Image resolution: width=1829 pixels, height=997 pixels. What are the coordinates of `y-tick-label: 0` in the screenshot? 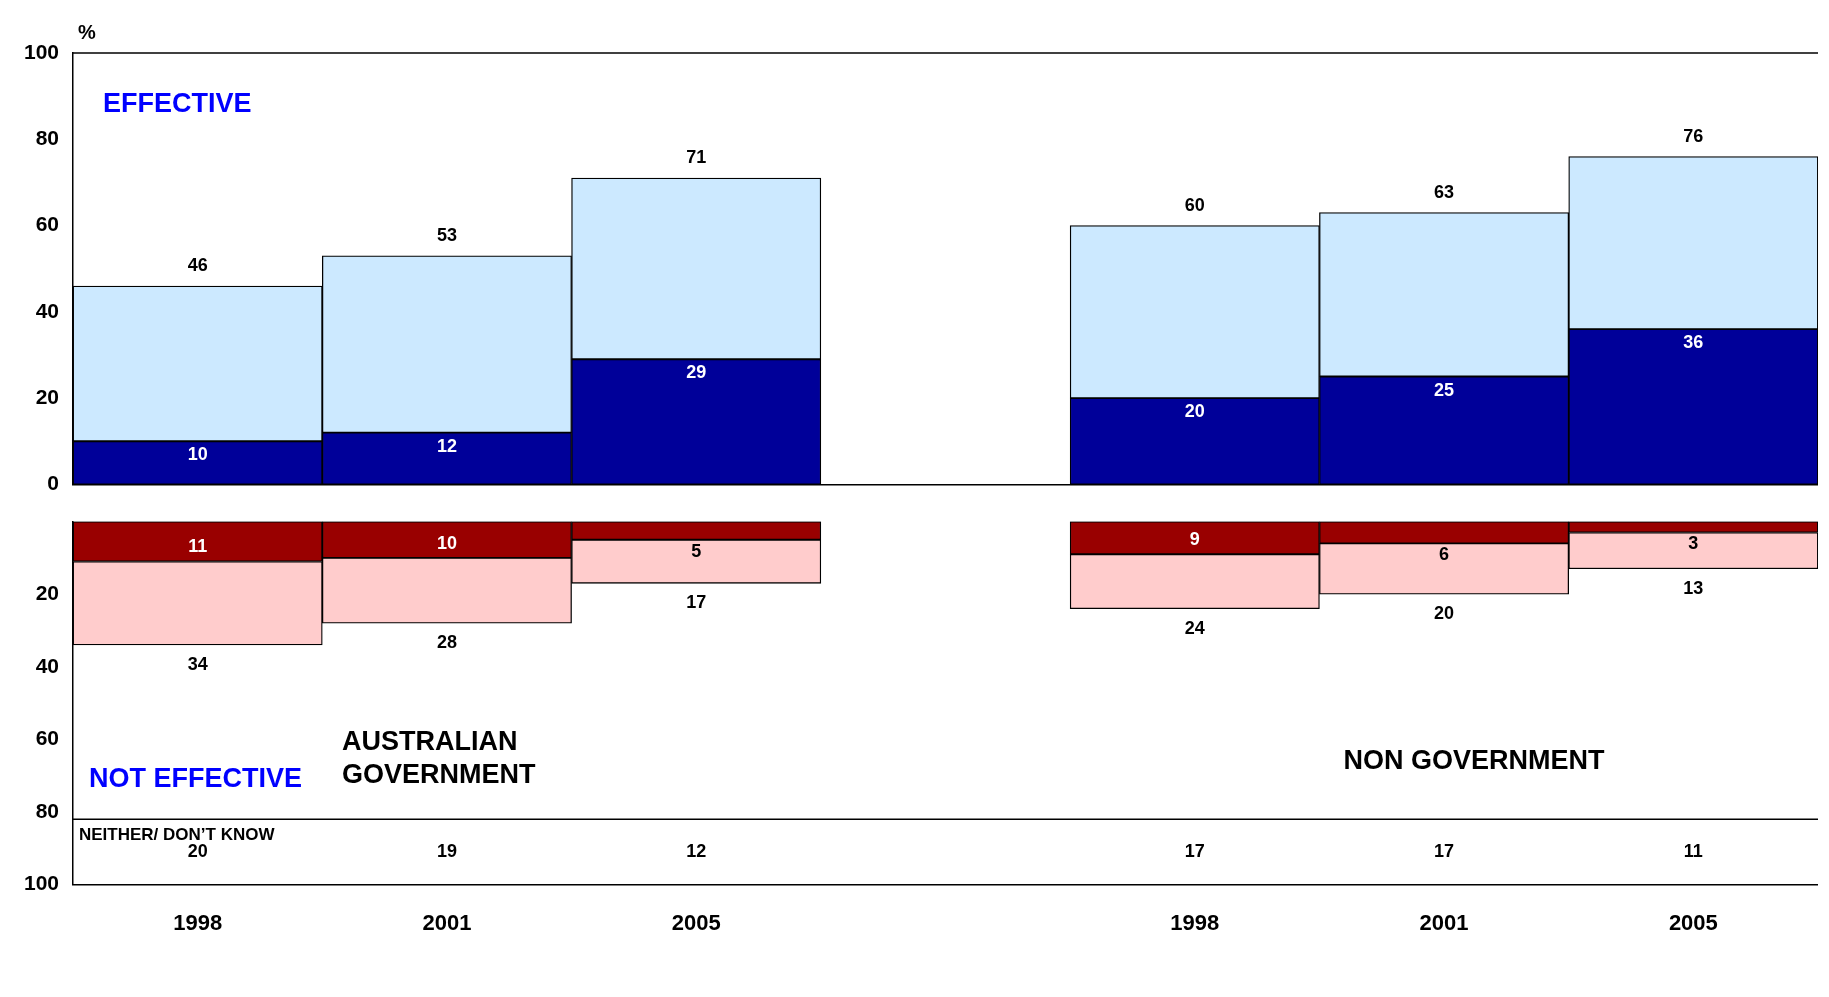 It's located at (53, 483).